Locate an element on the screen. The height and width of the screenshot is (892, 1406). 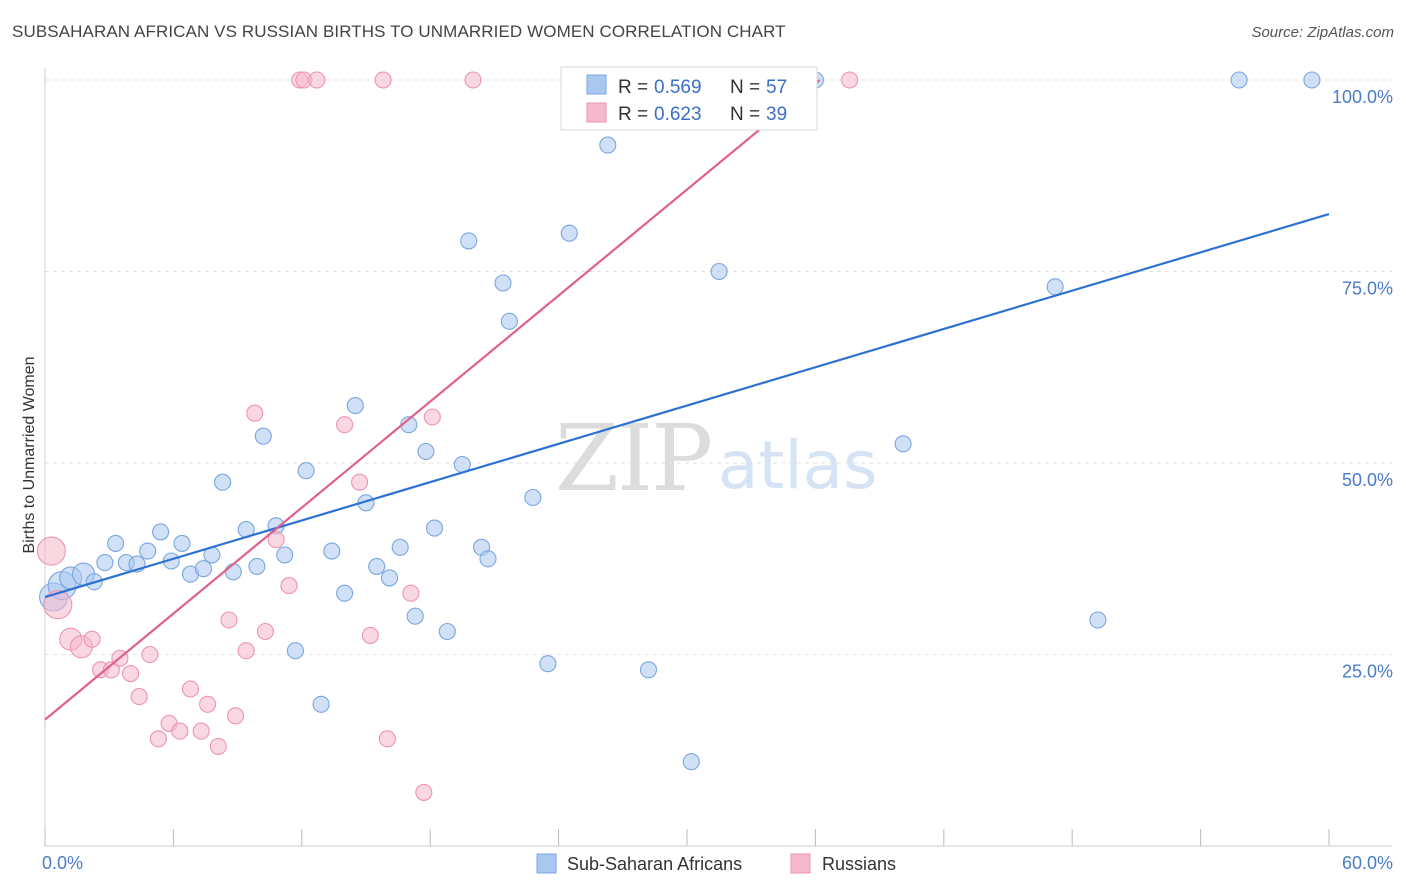
bottom-legend-label-russians: Russians is located at coordinates (859, 864).